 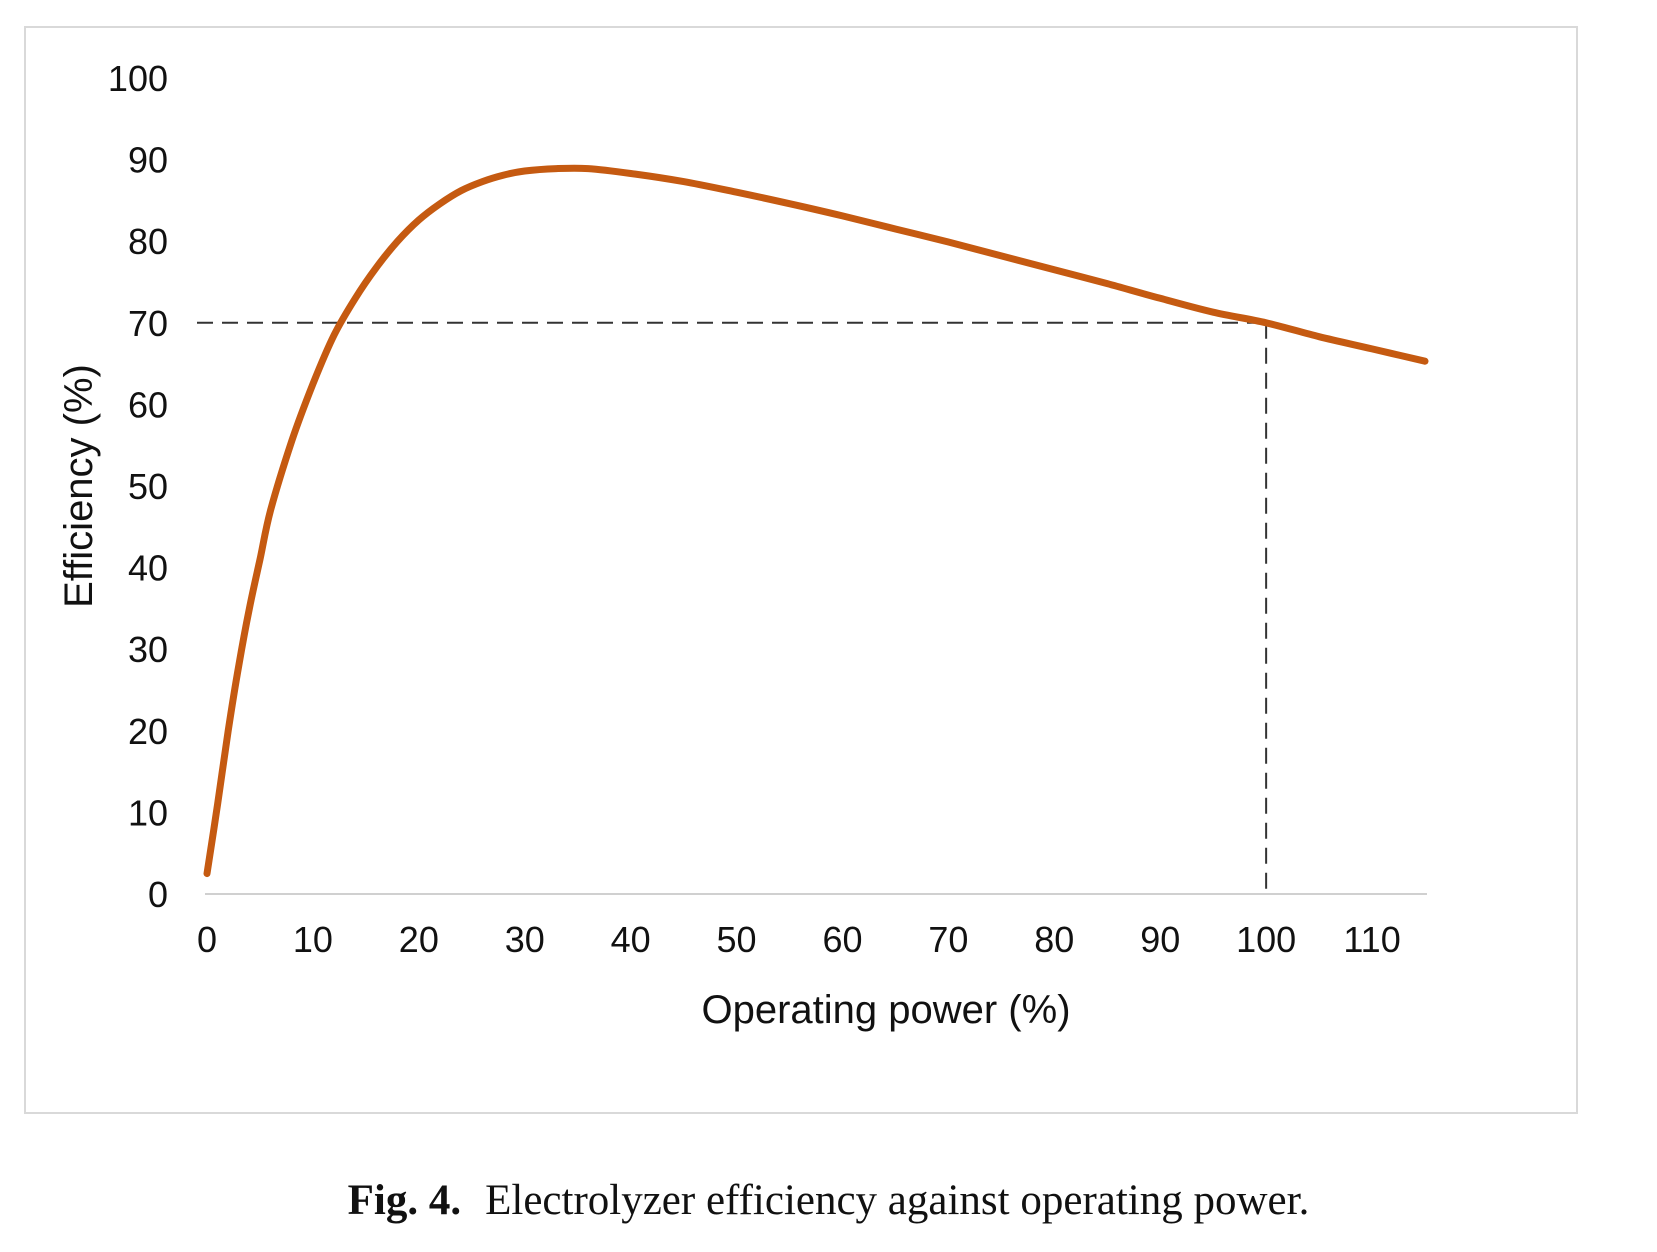 What do you see at coordinates (842, 939) in the screenshot?
I see `x-tick-label: 60` at bounding box center [842, 939].